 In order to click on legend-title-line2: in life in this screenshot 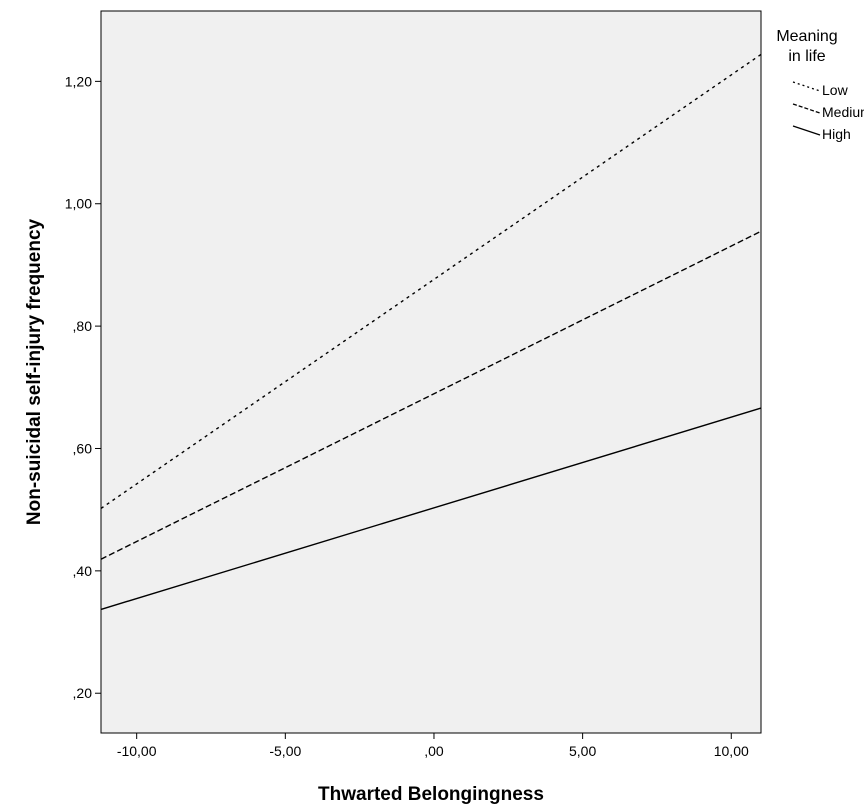, I will do `click(806, 56)`.